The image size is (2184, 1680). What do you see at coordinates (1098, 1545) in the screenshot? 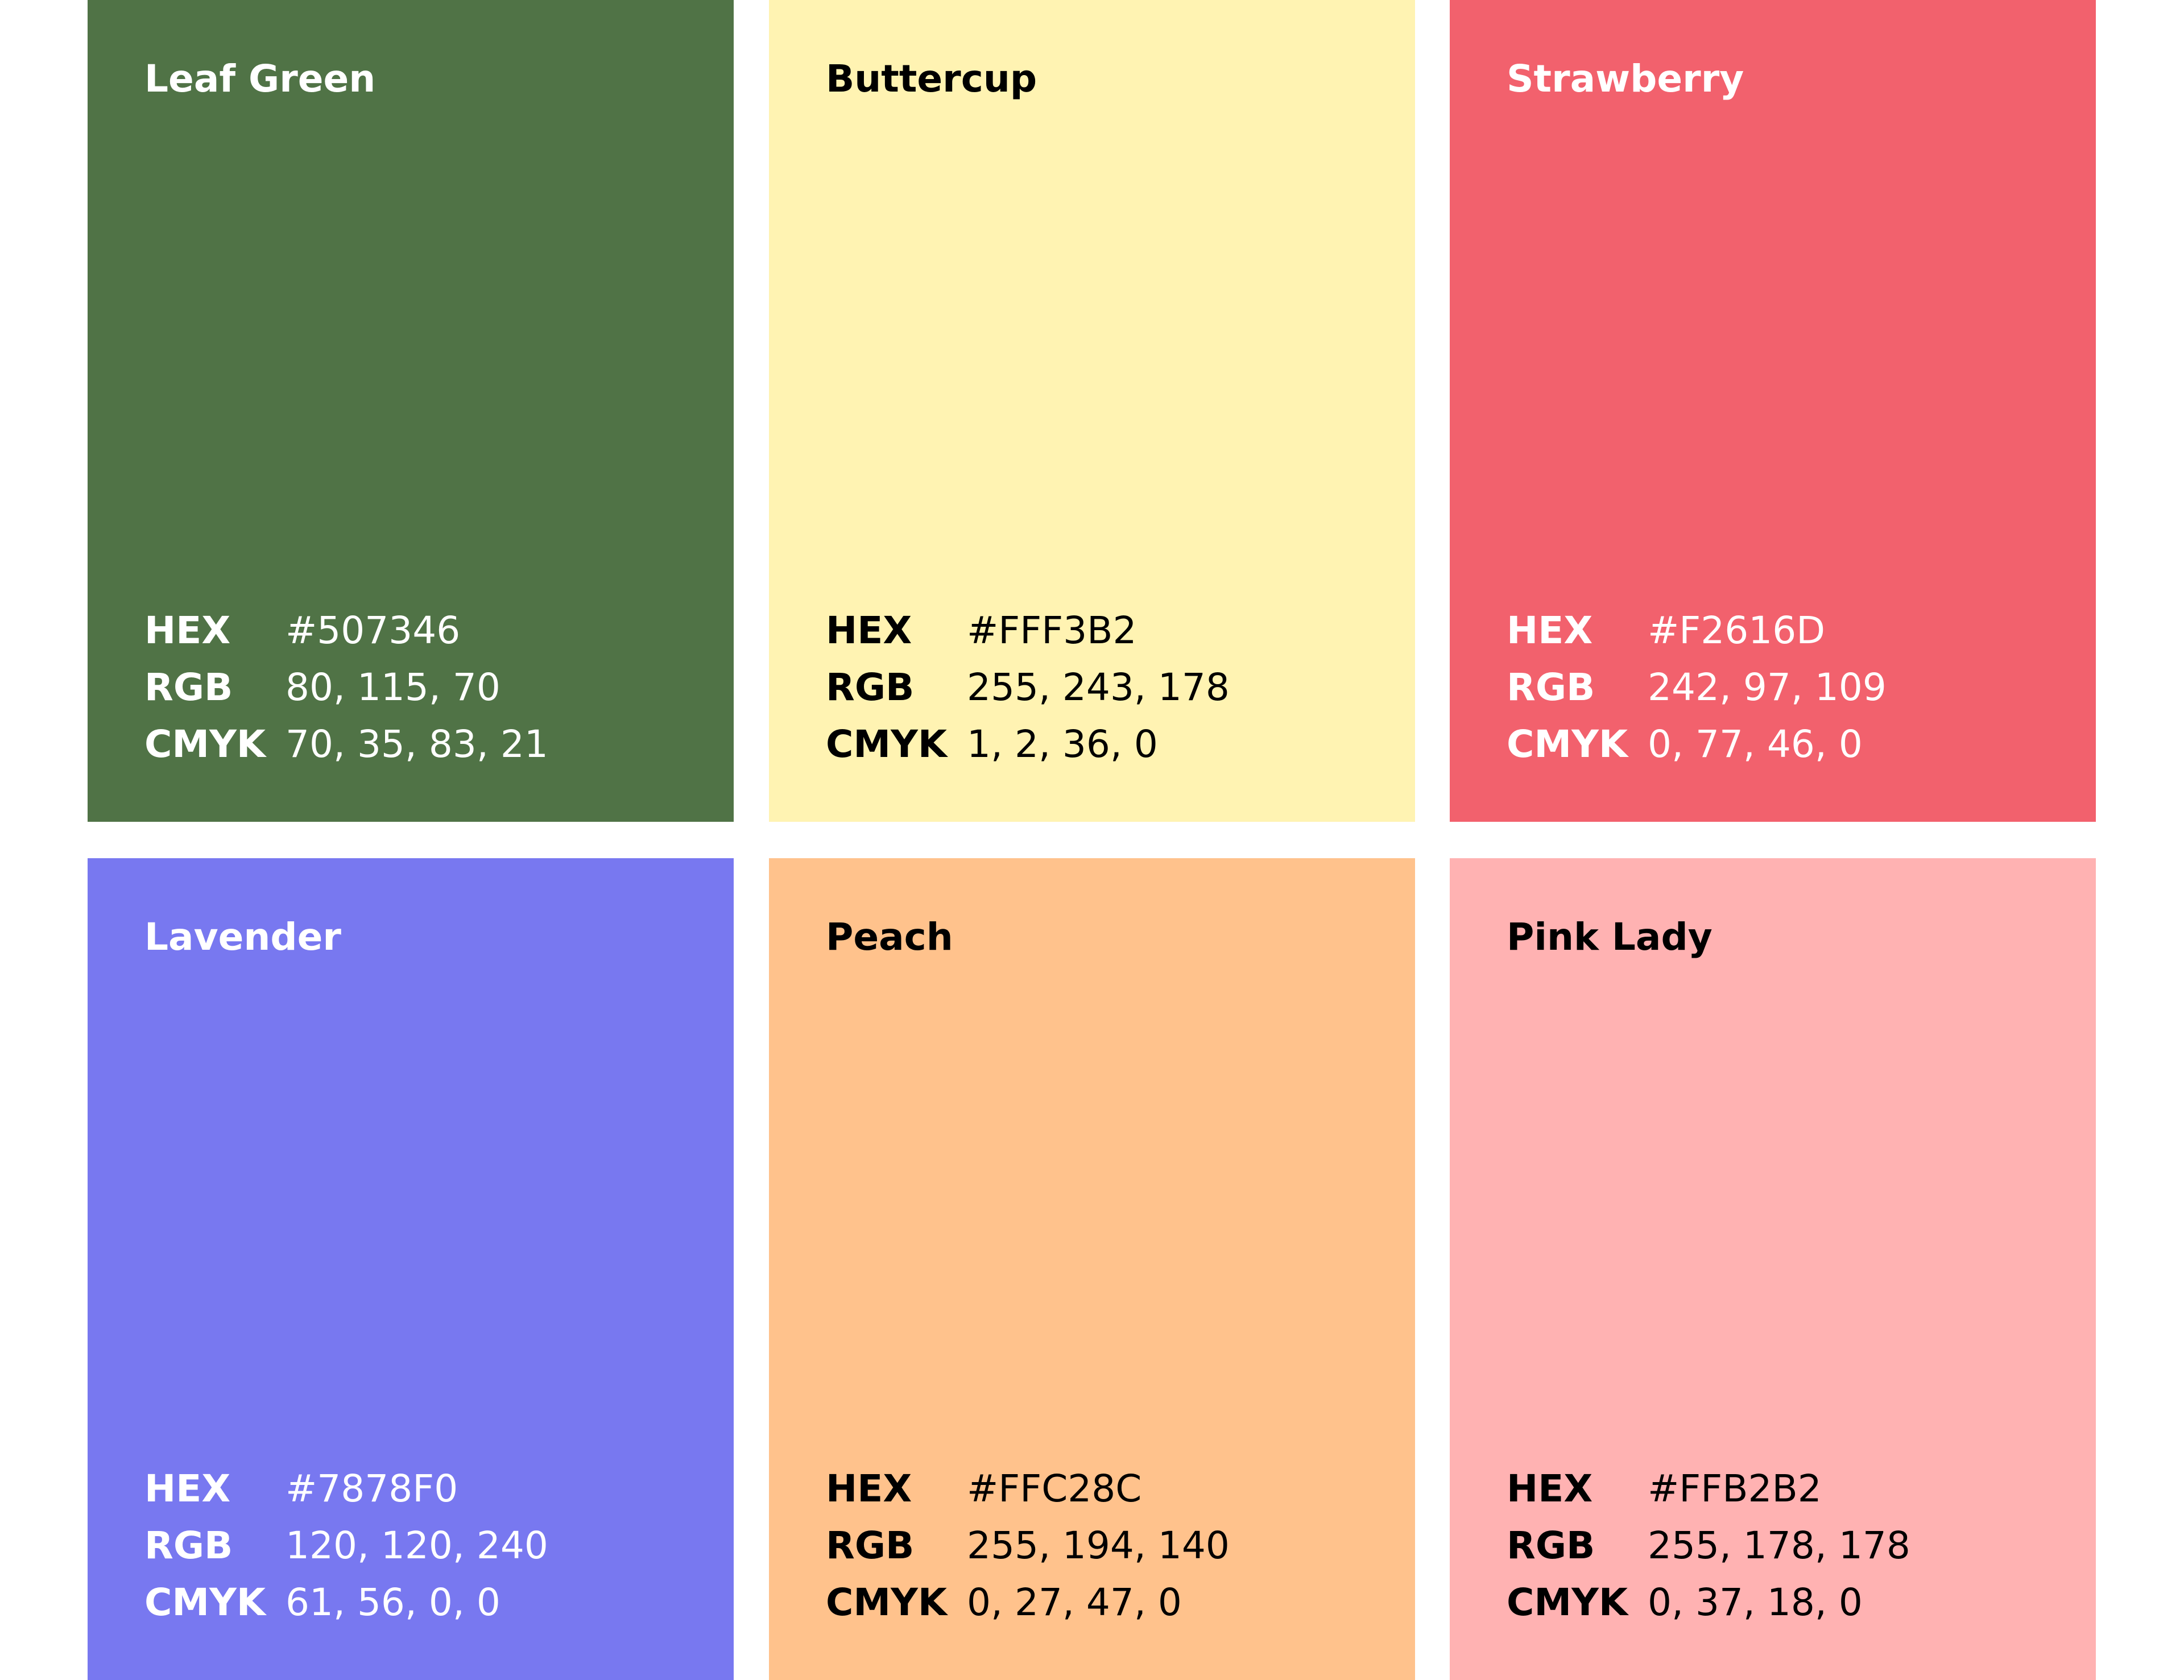
I see `spec-value: 255, 194, 140` at bounding box center [1098, 1545].